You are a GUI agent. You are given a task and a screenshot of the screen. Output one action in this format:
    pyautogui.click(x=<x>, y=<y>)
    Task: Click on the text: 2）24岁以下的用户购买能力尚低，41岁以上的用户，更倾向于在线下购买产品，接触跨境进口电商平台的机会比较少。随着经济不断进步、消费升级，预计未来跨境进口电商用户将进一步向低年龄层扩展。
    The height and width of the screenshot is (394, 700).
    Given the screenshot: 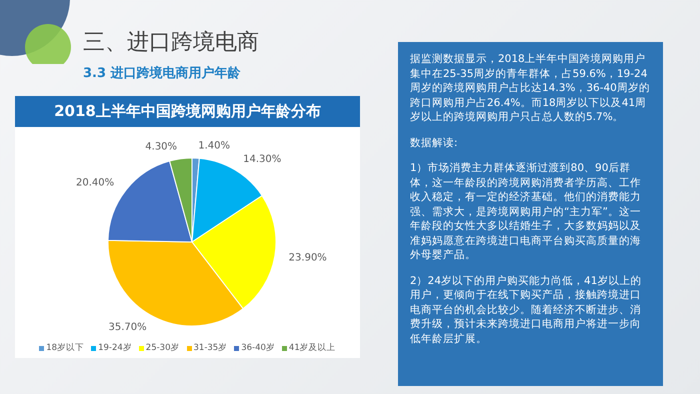 What is the action you would take?
    pyautogui.click(x=526, y=310)
    